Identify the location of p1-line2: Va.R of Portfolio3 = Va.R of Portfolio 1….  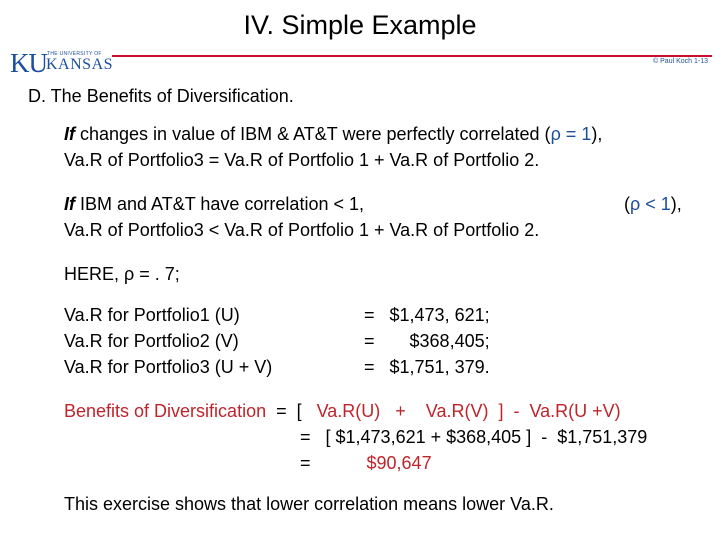
(302, 160).